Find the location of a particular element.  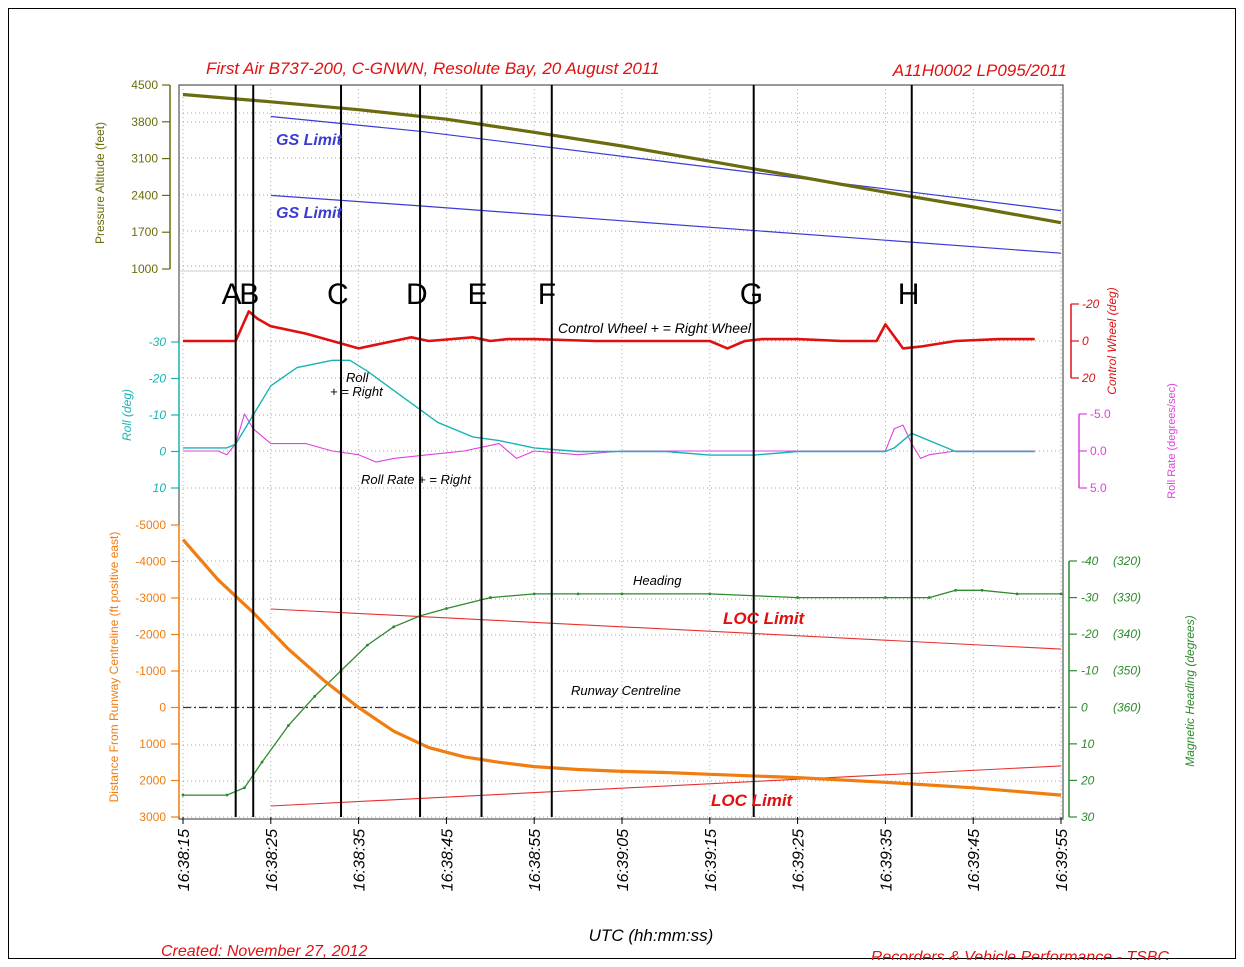

altitude-line is located at coordinates (622, 158).